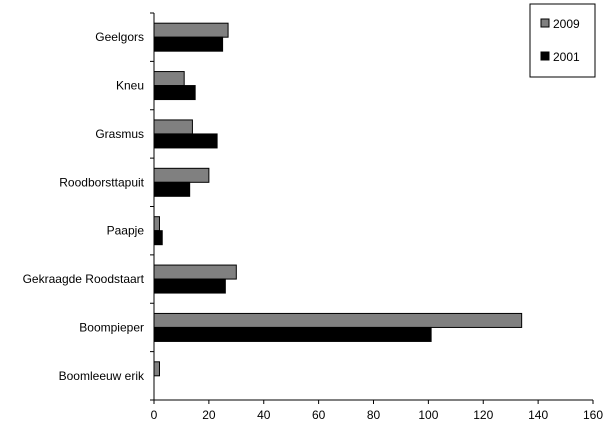 The height and width of the screenshot is (430, 603). Describe the element at coordinates (292, 334) in the screenshot. I see `bar-2001-boompieper` at that location.